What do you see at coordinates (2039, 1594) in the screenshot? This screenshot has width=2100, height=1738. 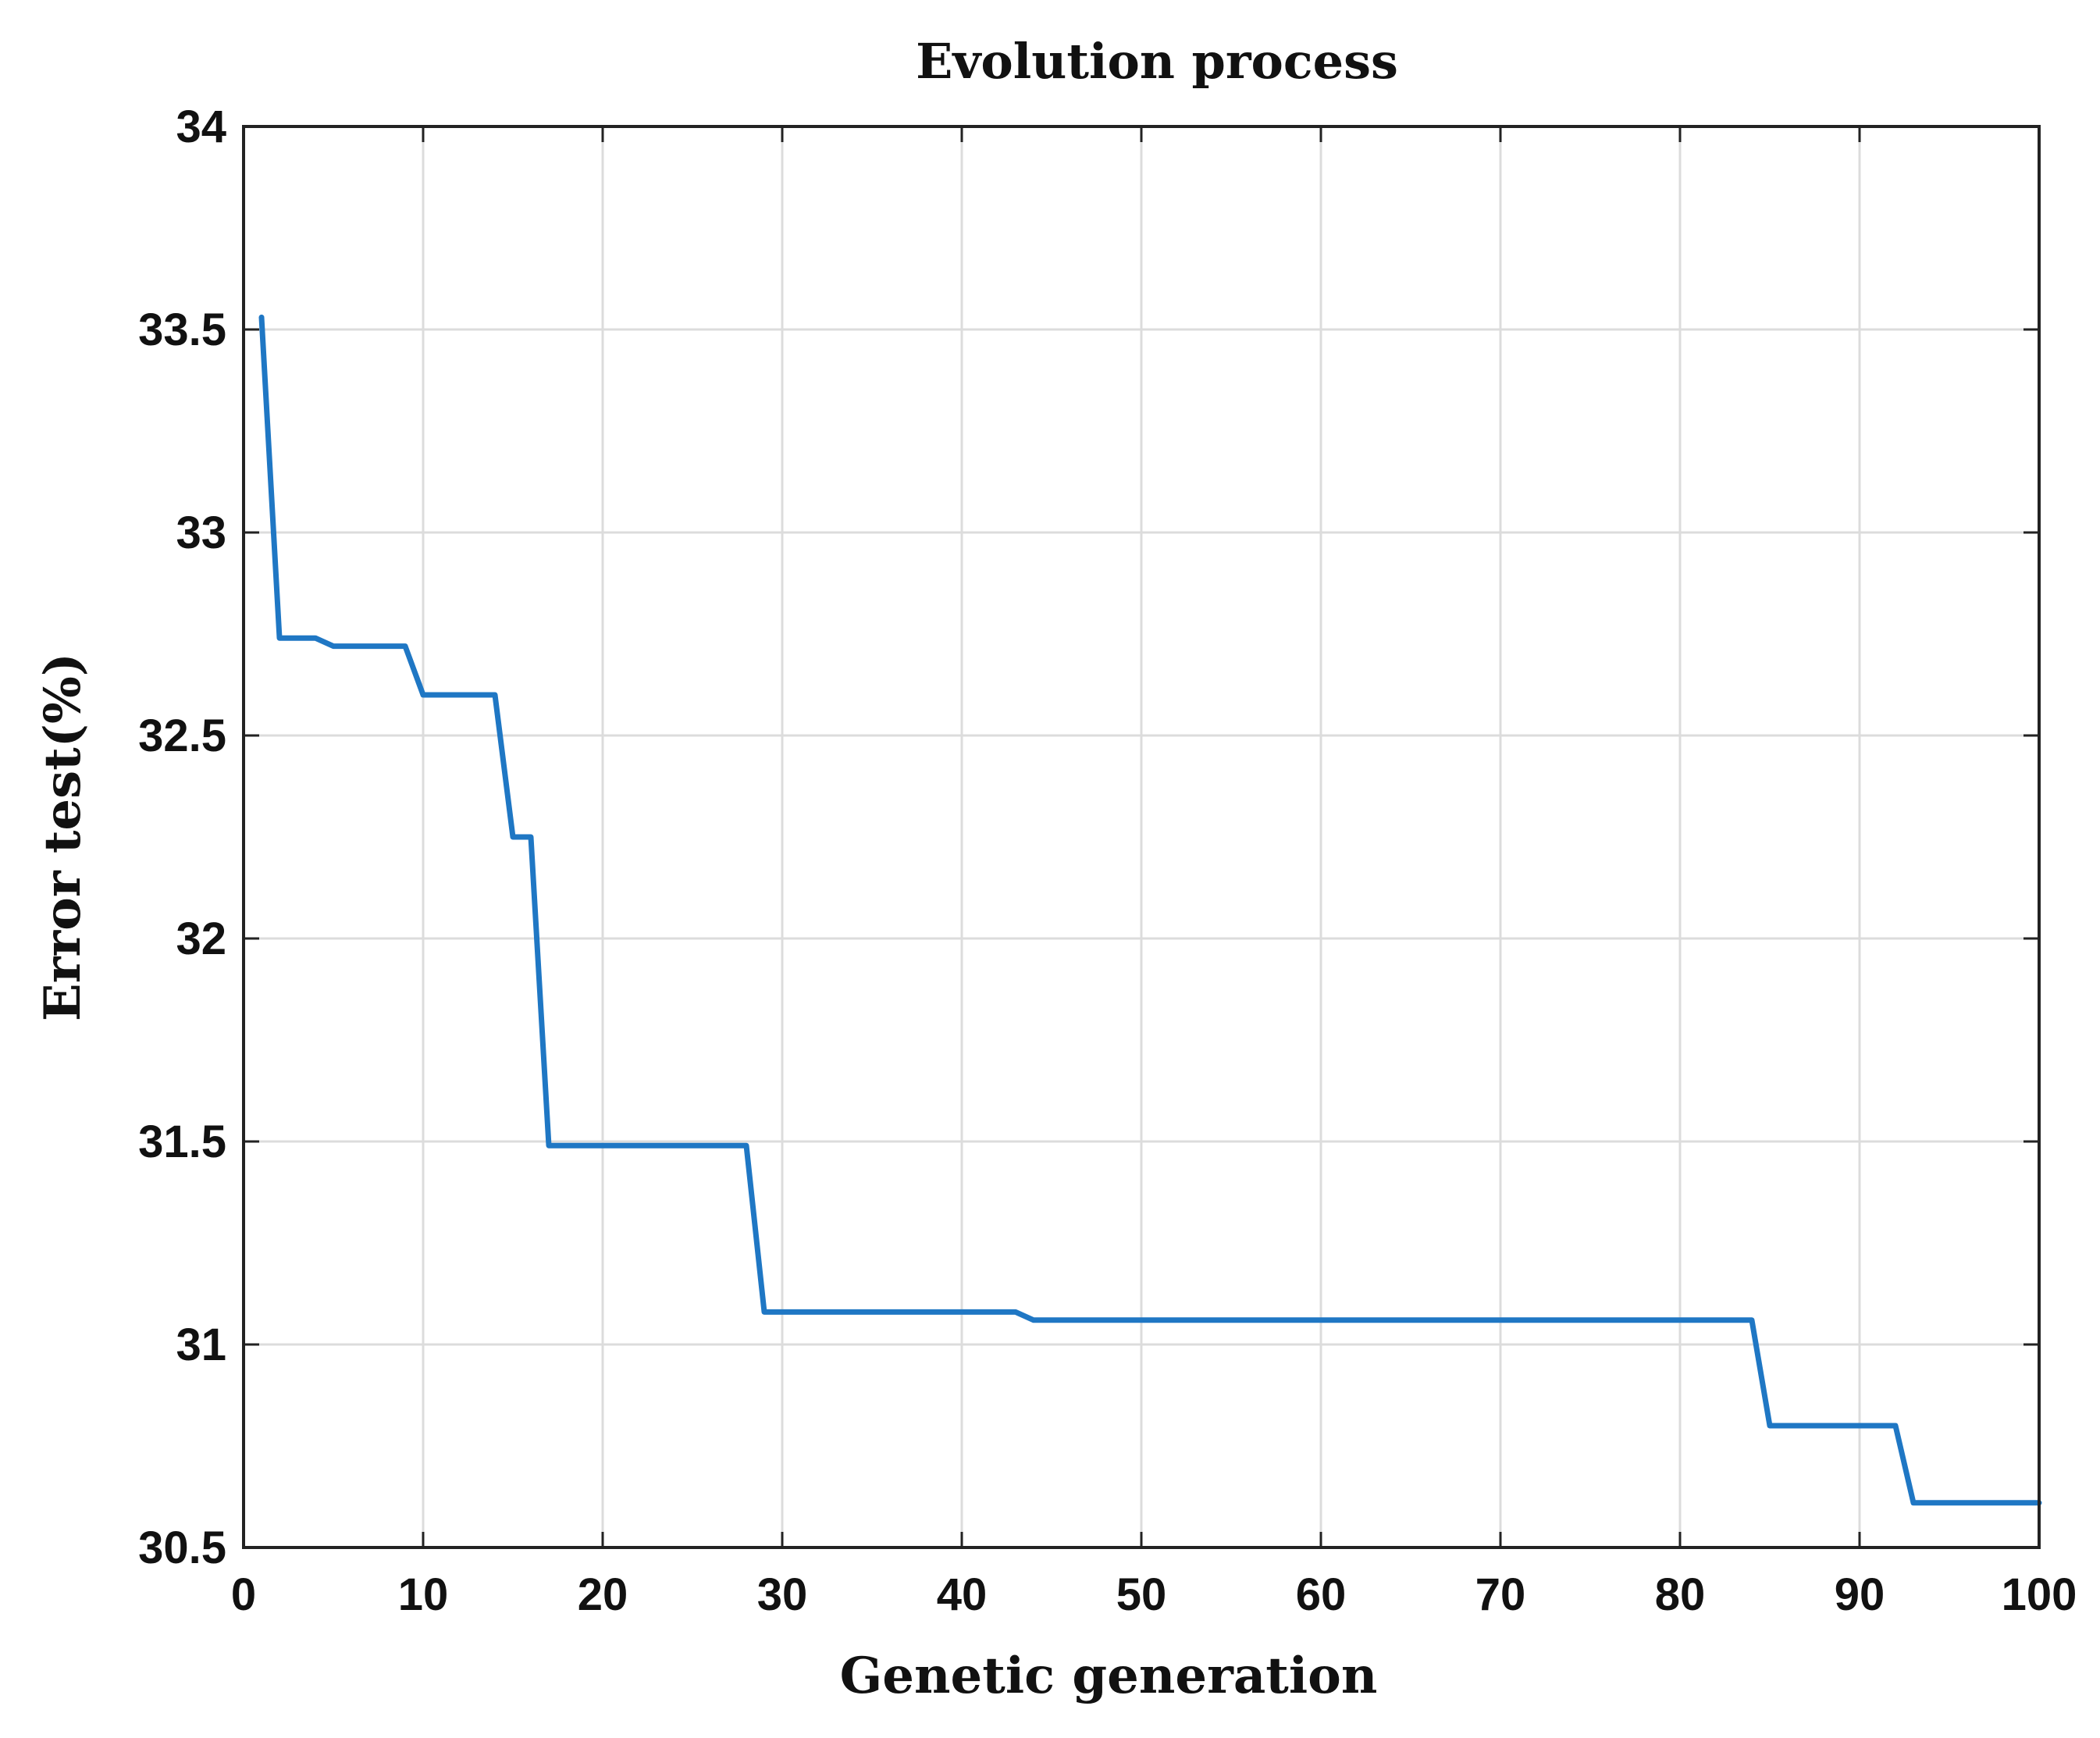 I see `x-tick-label: 100` at bounding box center [2039, 1594].